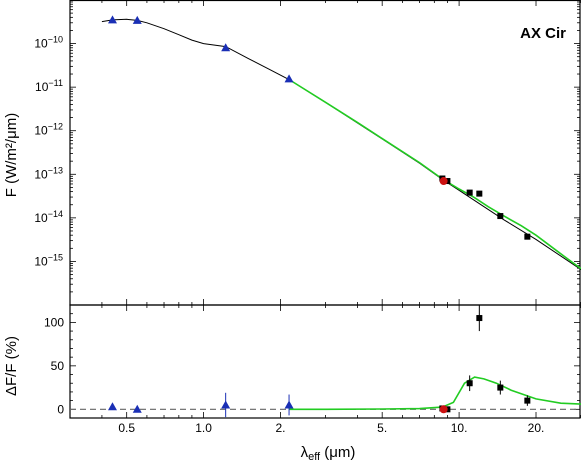  I want to click on sed-y-tick-label: 10−11, so click(49, 86).